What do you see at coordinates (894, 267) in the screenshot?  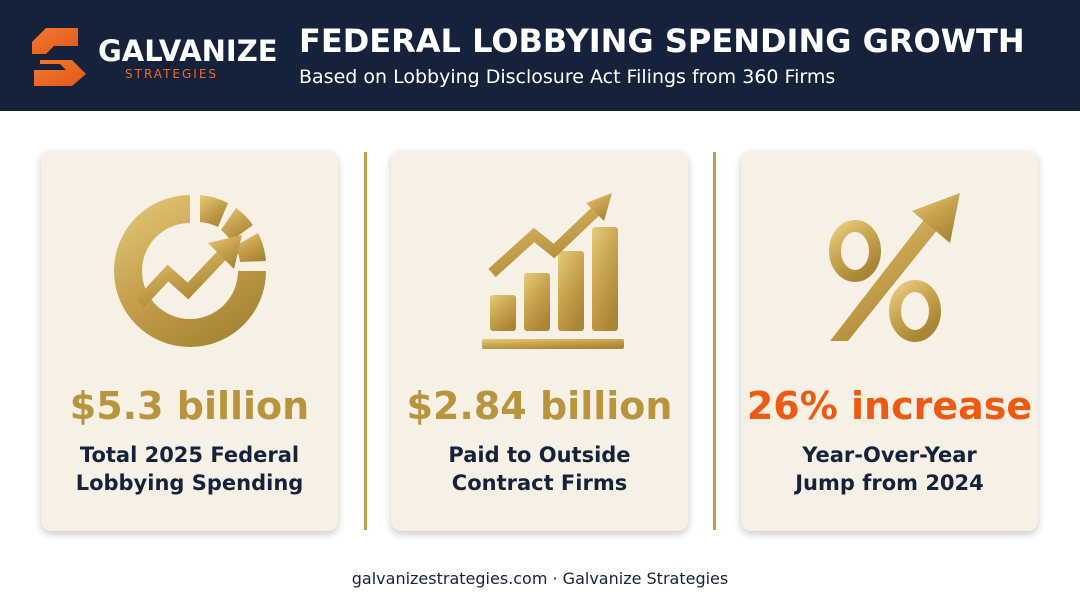 I see `percent-up-arrow-icon` at bounding box center [894, 267].